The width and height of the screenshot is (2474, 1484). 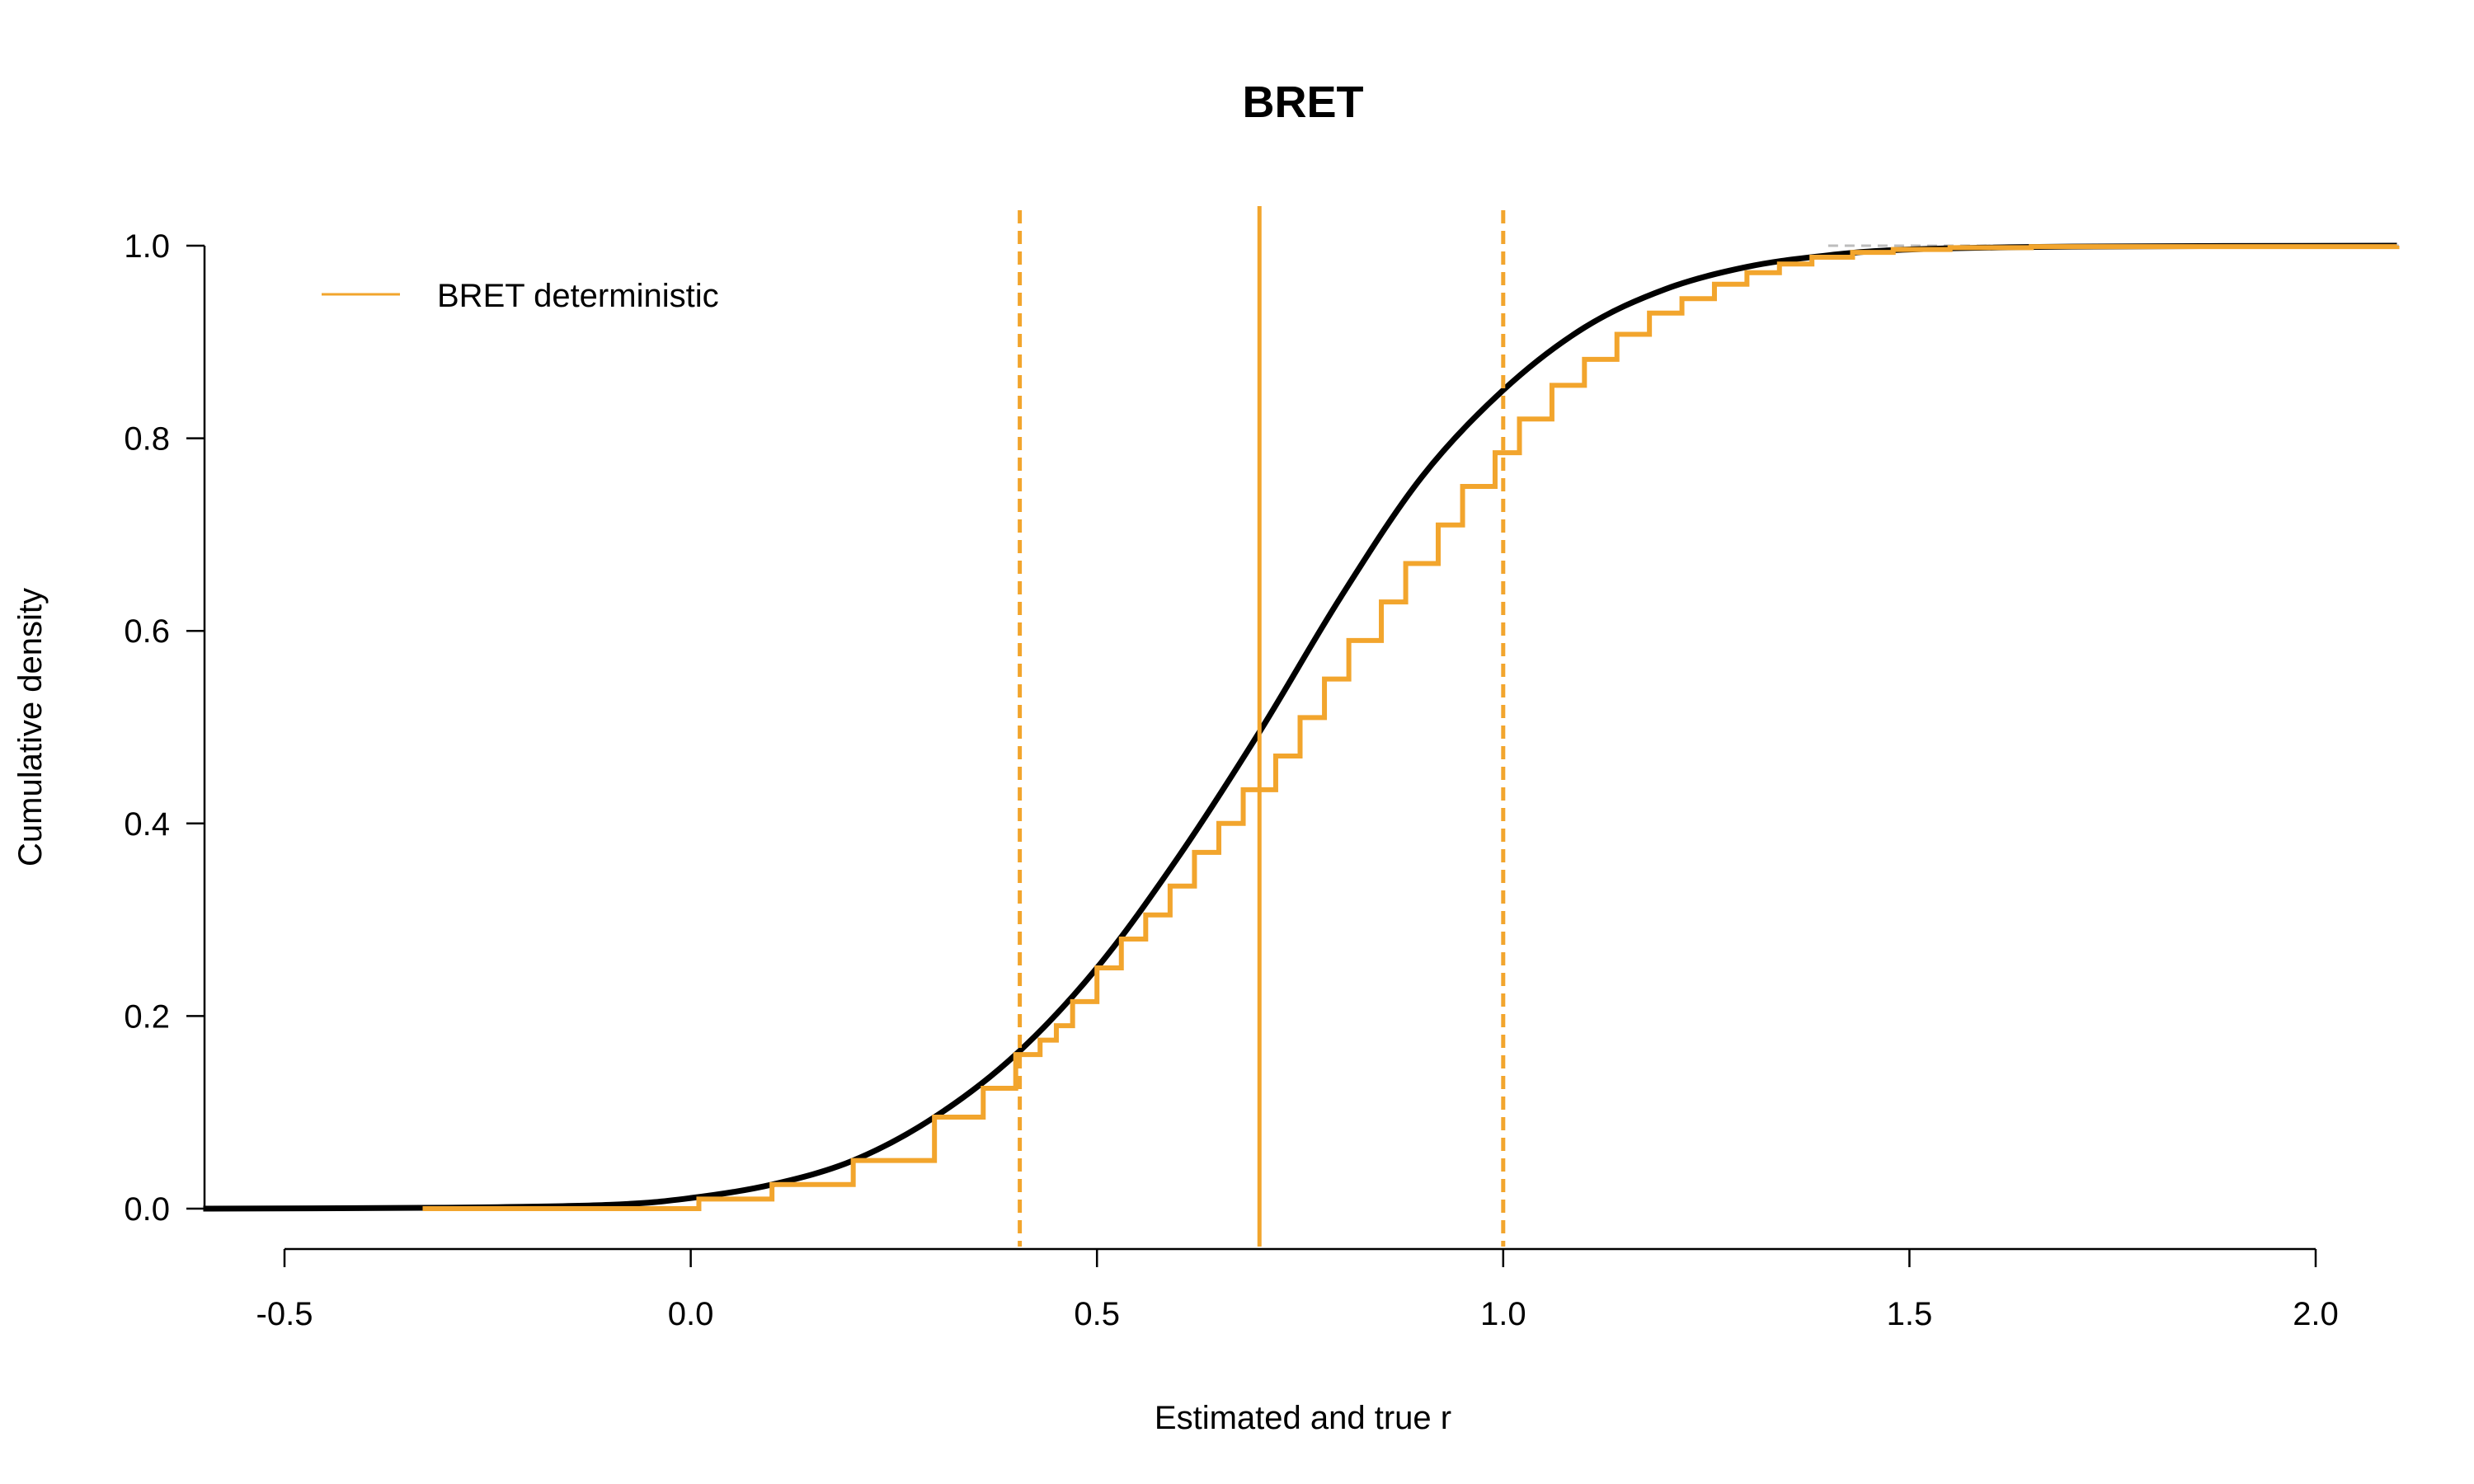 I want to click on y-tick-label: 0.2, so click(x=147, y=1016).